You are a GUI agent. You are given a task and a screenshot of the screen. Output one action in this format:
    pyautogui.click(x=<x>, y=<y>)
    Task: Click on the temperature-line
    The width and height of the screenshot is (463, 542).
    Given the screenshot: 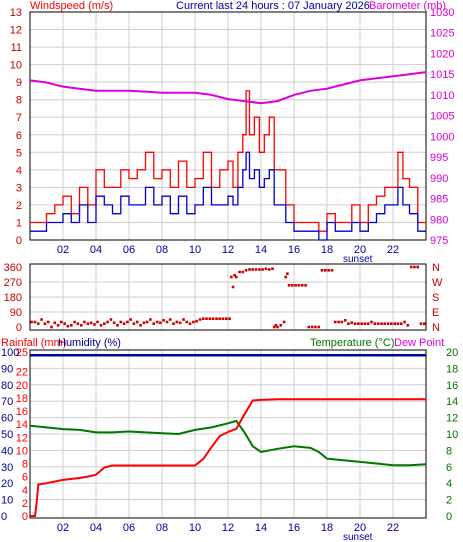 What is the action you would take?
    pyautogui.click(x=228, y=443)
    